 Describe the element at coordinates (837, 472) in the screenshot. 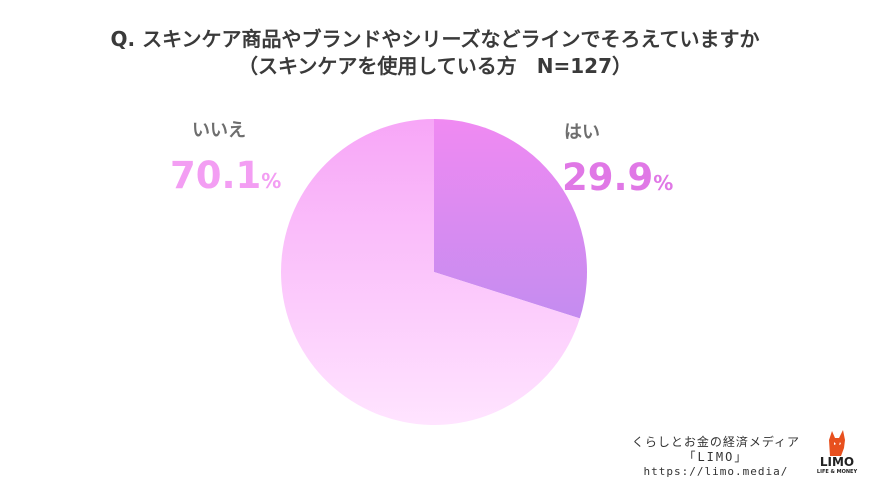

I see `logo-tagline: LIFE & MONEY` at that location.